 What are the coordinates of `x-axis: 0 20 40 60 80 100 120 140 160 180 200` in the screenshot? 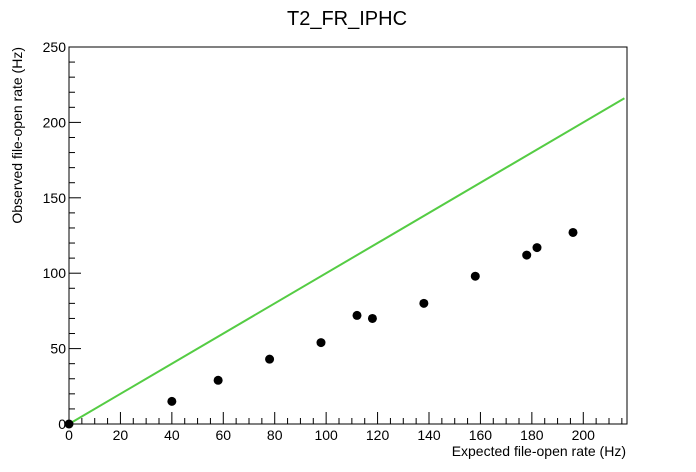 It's located at (344, 427).